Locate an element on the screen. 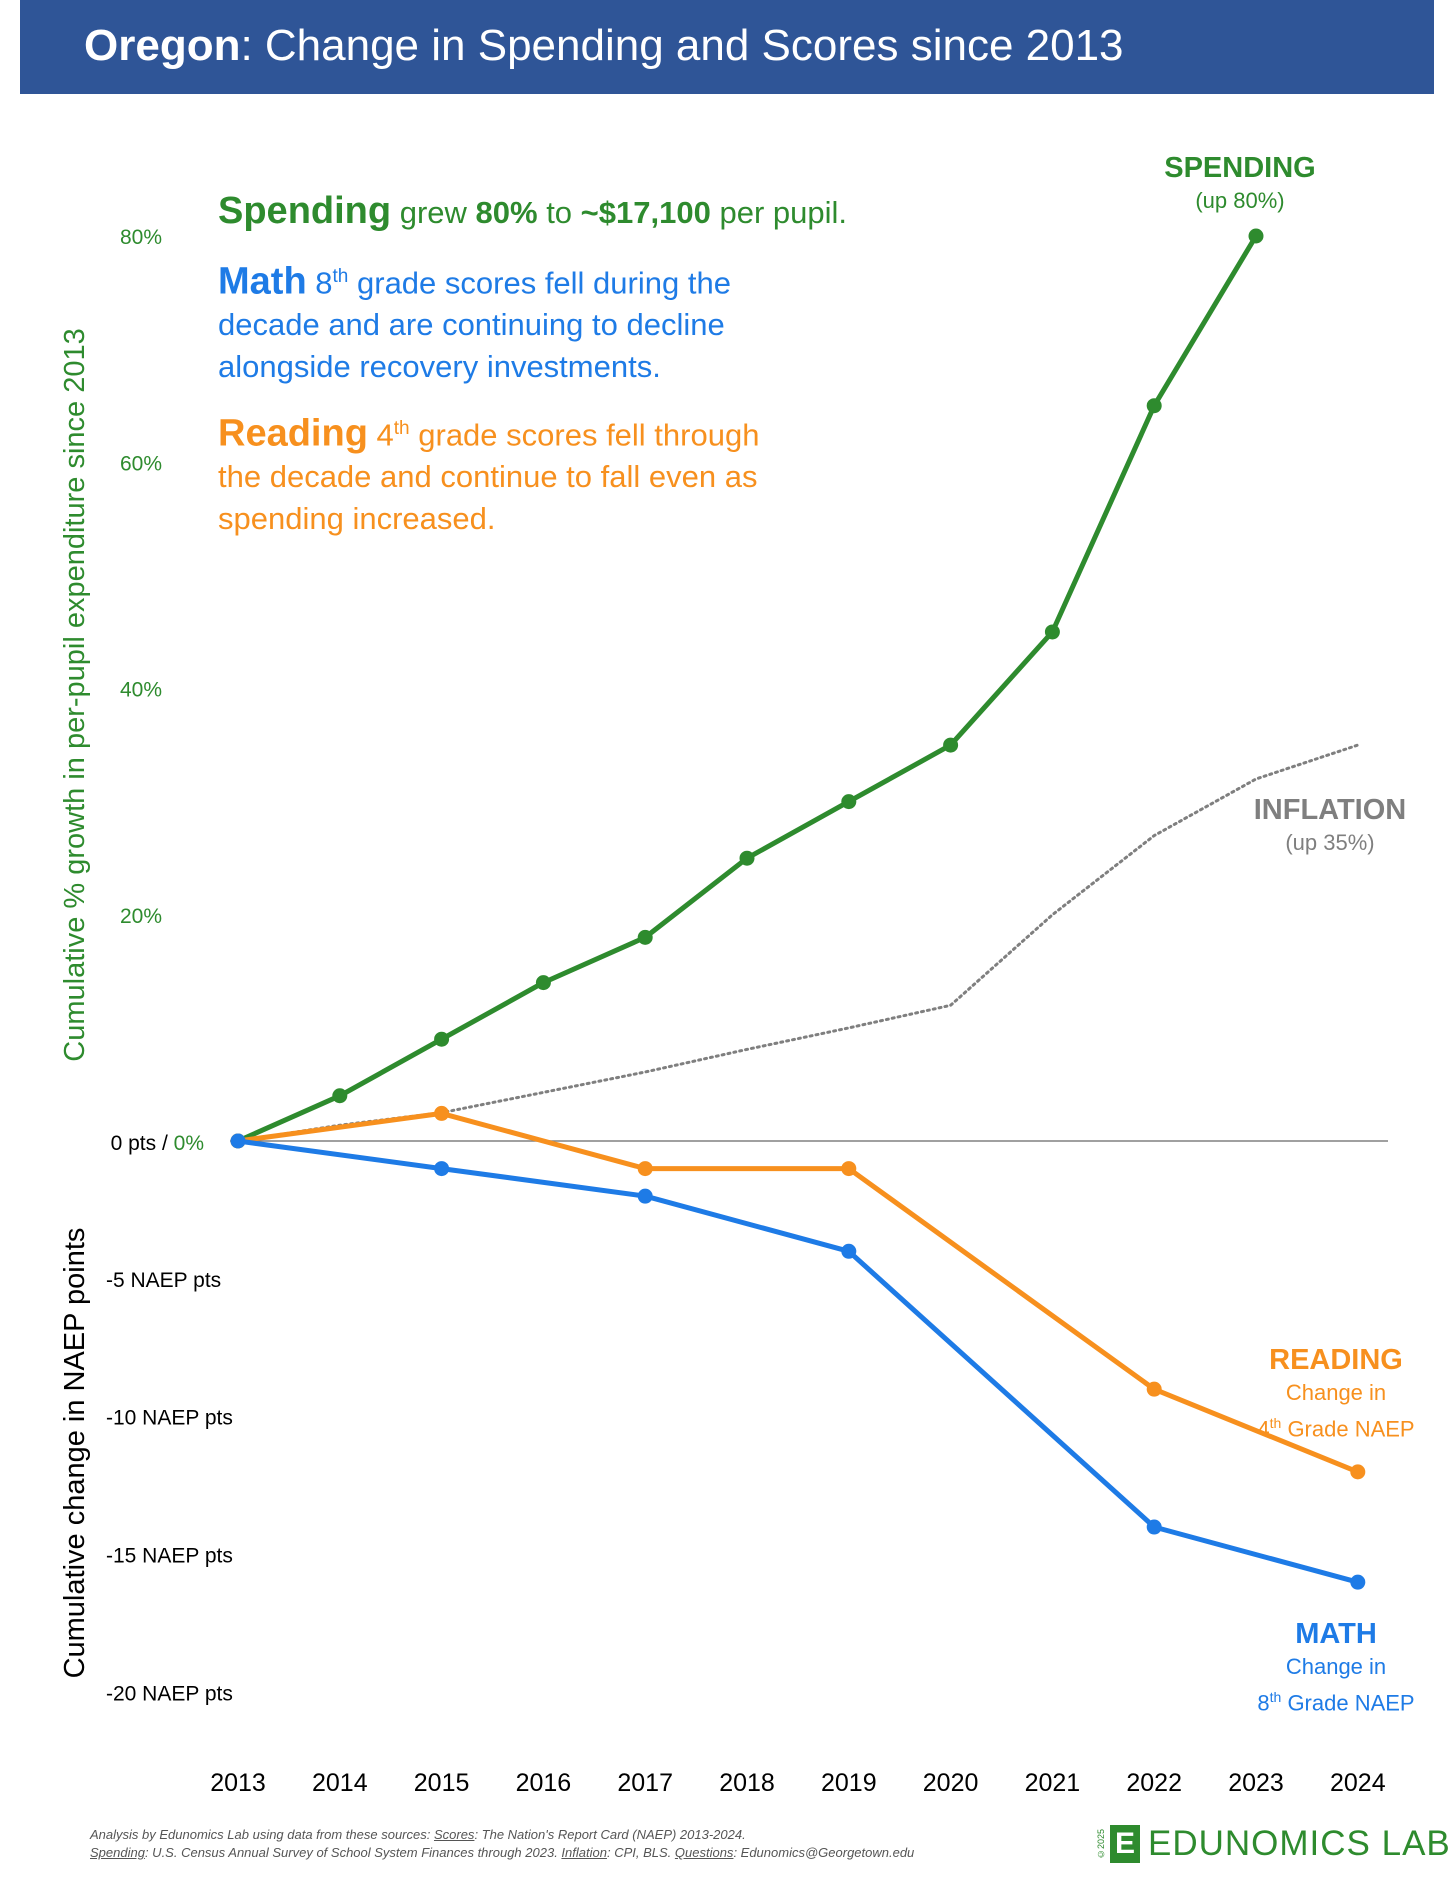 The width and height of the screenshot is (1456, 1884). y-tick-label-naep: -10 NAEP pts is located at coordinates (169, 1418).